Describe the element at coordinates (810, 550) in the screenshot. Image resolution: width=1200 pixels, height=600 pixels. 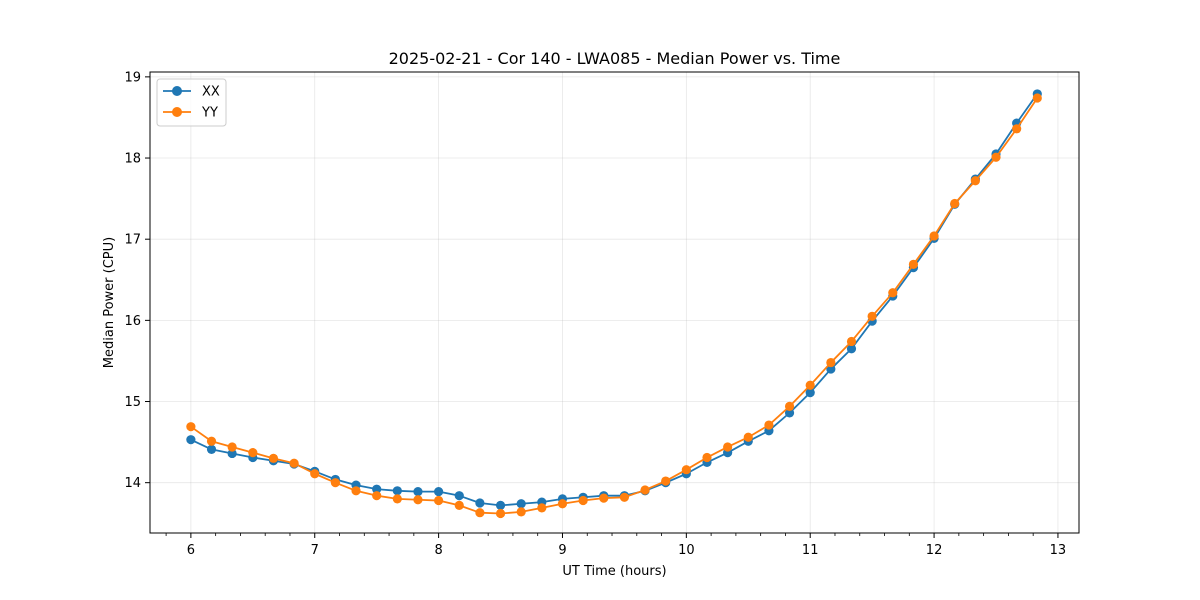
I see `x-tick-label: 11` at that location.